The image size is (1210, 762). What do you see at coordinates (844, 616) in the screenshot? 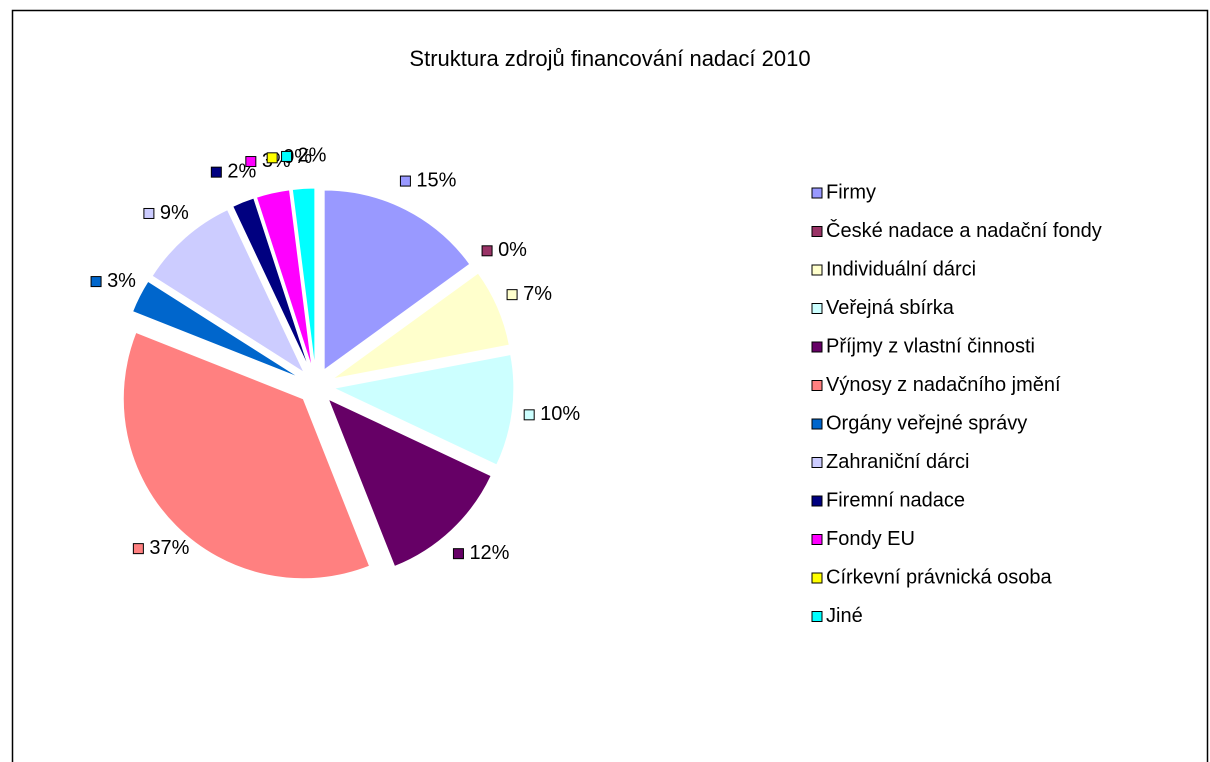
I see `legend-label: Jiné` at bounding box center [844, 616].